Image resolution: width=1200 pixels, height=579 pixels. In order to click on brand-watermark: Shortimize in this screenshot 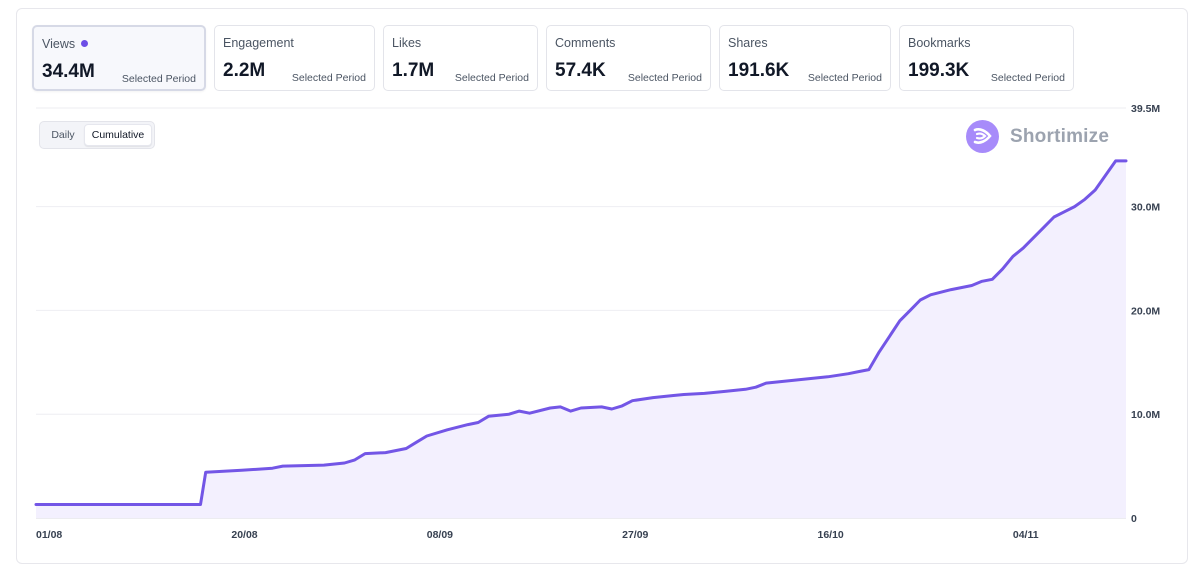, I will do `click(1037, 136)`.